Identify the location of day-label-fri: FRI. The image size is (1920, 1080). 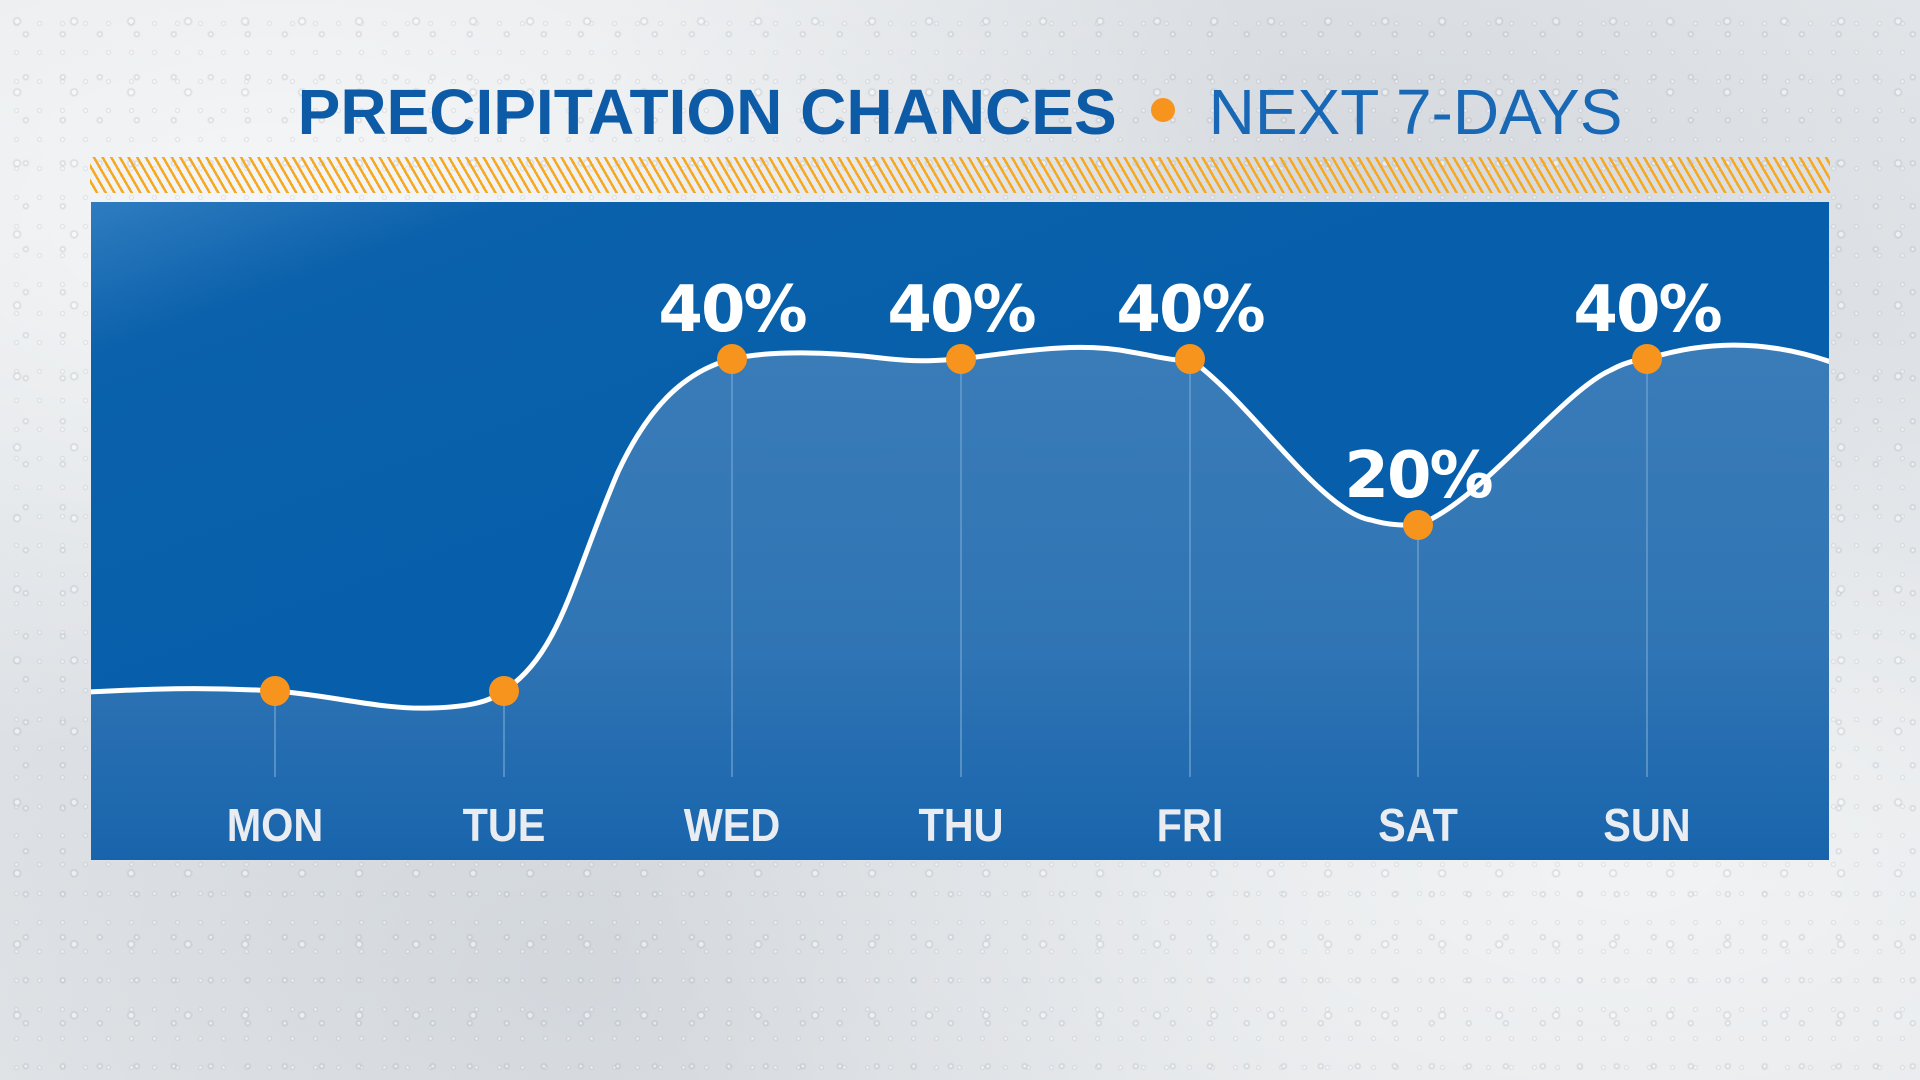
(1190, 825).